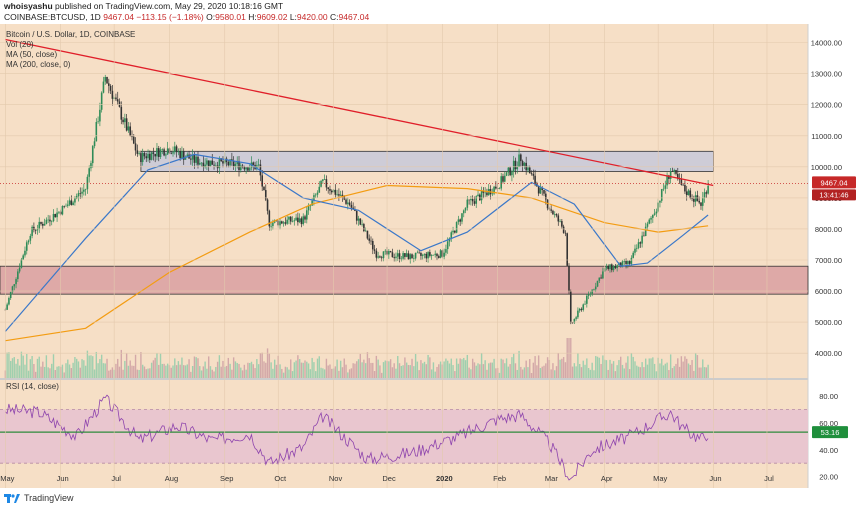 This screenshot has height=509, width=860. Describe the element at coordinates (280, 478) in the screenshot. I see `time-tick-label: Oct` at that location.